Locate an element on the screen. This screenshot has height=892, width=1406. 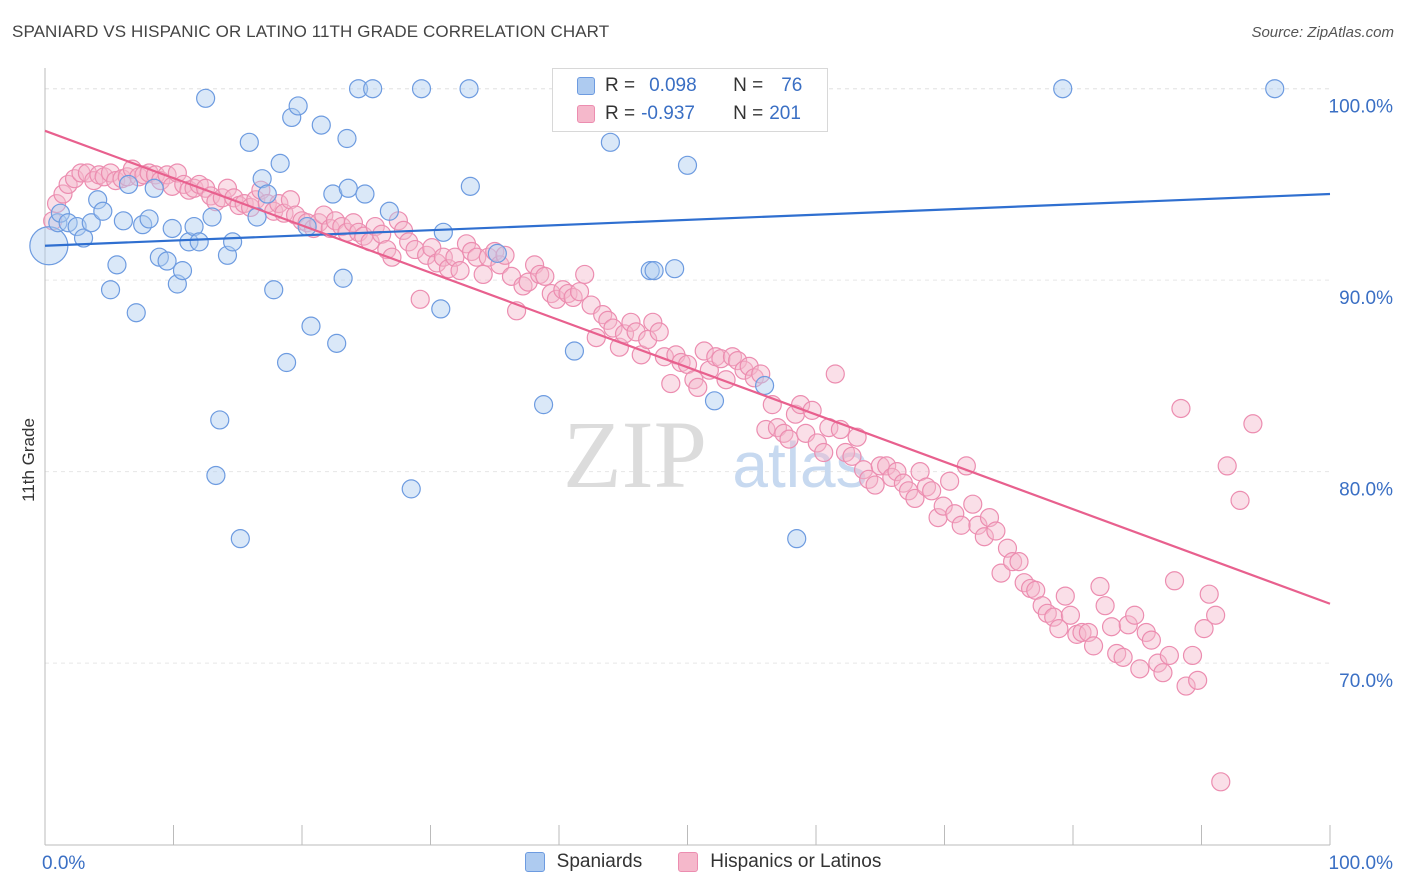
trend-line-spaniards is located at coordinates (687, 219).